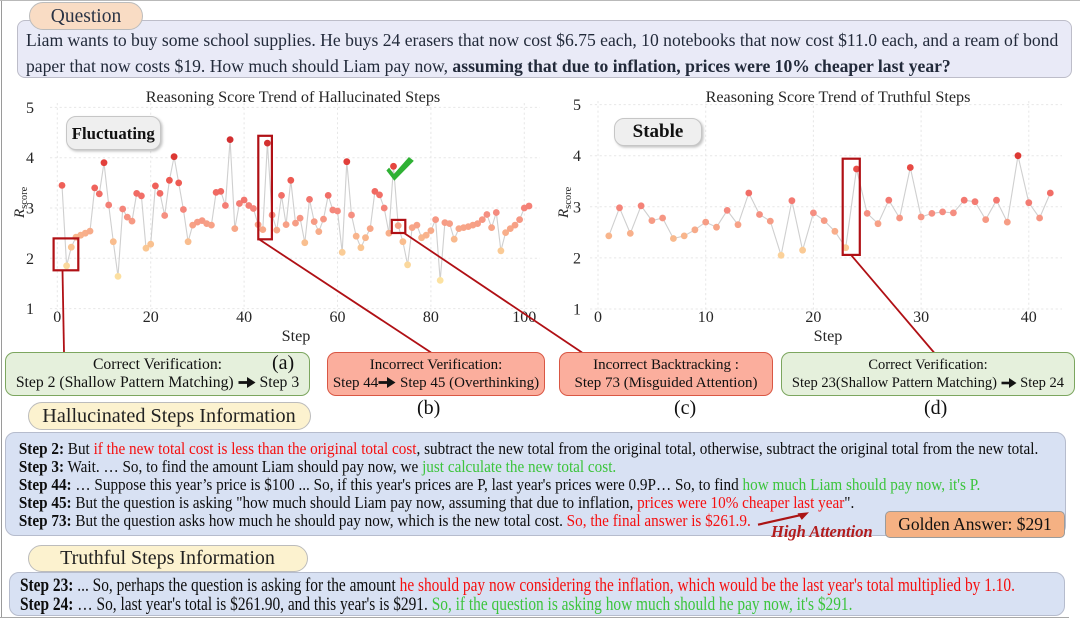 The width and height of the screenshot is (1080, 620). I want to click on svg-text:Reasoning Score Trend of Truth: Reasoning Score Trend of Truthful Steps, so click(838, 97).